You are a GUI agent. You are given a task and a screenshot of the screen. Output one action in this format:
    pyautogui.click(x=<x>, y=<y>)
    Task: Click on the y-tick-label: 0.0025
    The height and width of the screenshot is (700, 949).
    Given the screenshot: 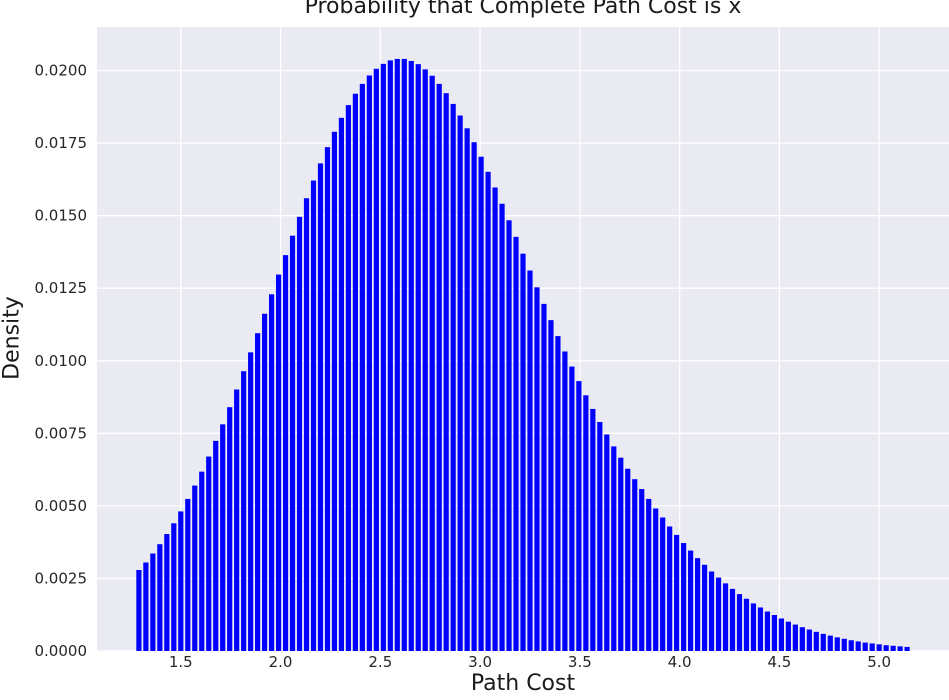 What is the action you would take?
    pyautogui.click(x=61, y=578)
    